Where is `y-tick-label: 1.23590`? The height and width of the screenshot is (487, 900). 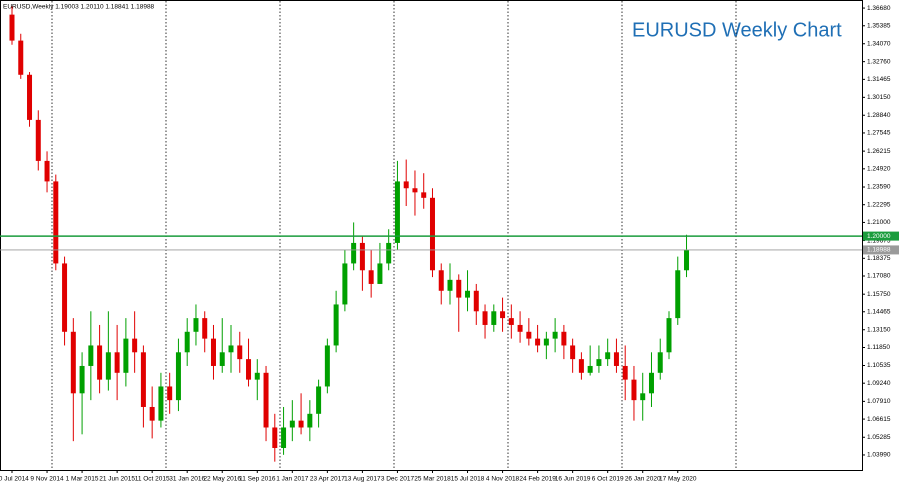 y-tick-label: 1.23590 is located at coordinates (879, 187).